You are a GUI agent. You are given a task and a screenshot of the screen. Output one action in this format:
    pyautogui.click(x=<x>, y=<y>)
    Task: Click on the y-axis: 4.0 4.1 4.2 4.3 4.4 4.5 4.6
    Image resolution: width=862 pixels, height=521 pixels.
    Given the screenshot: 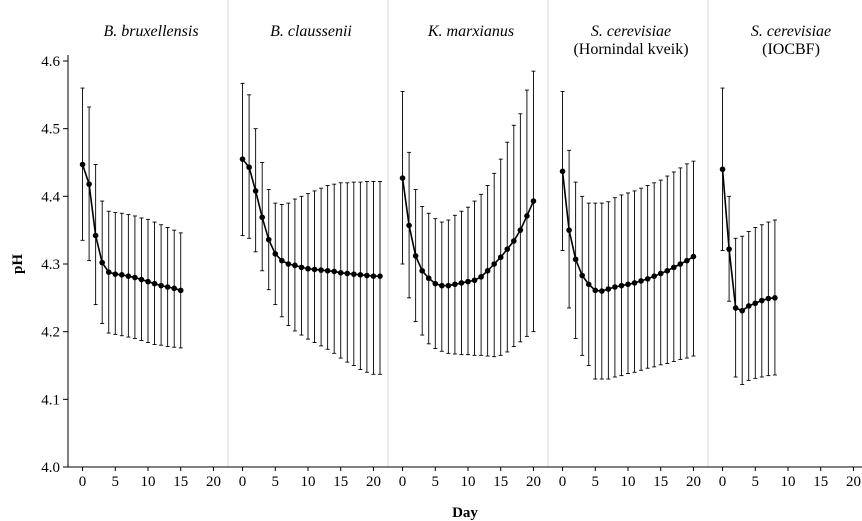 What is the action you would take?
    pyautogui.click(x=55, y=265)
    